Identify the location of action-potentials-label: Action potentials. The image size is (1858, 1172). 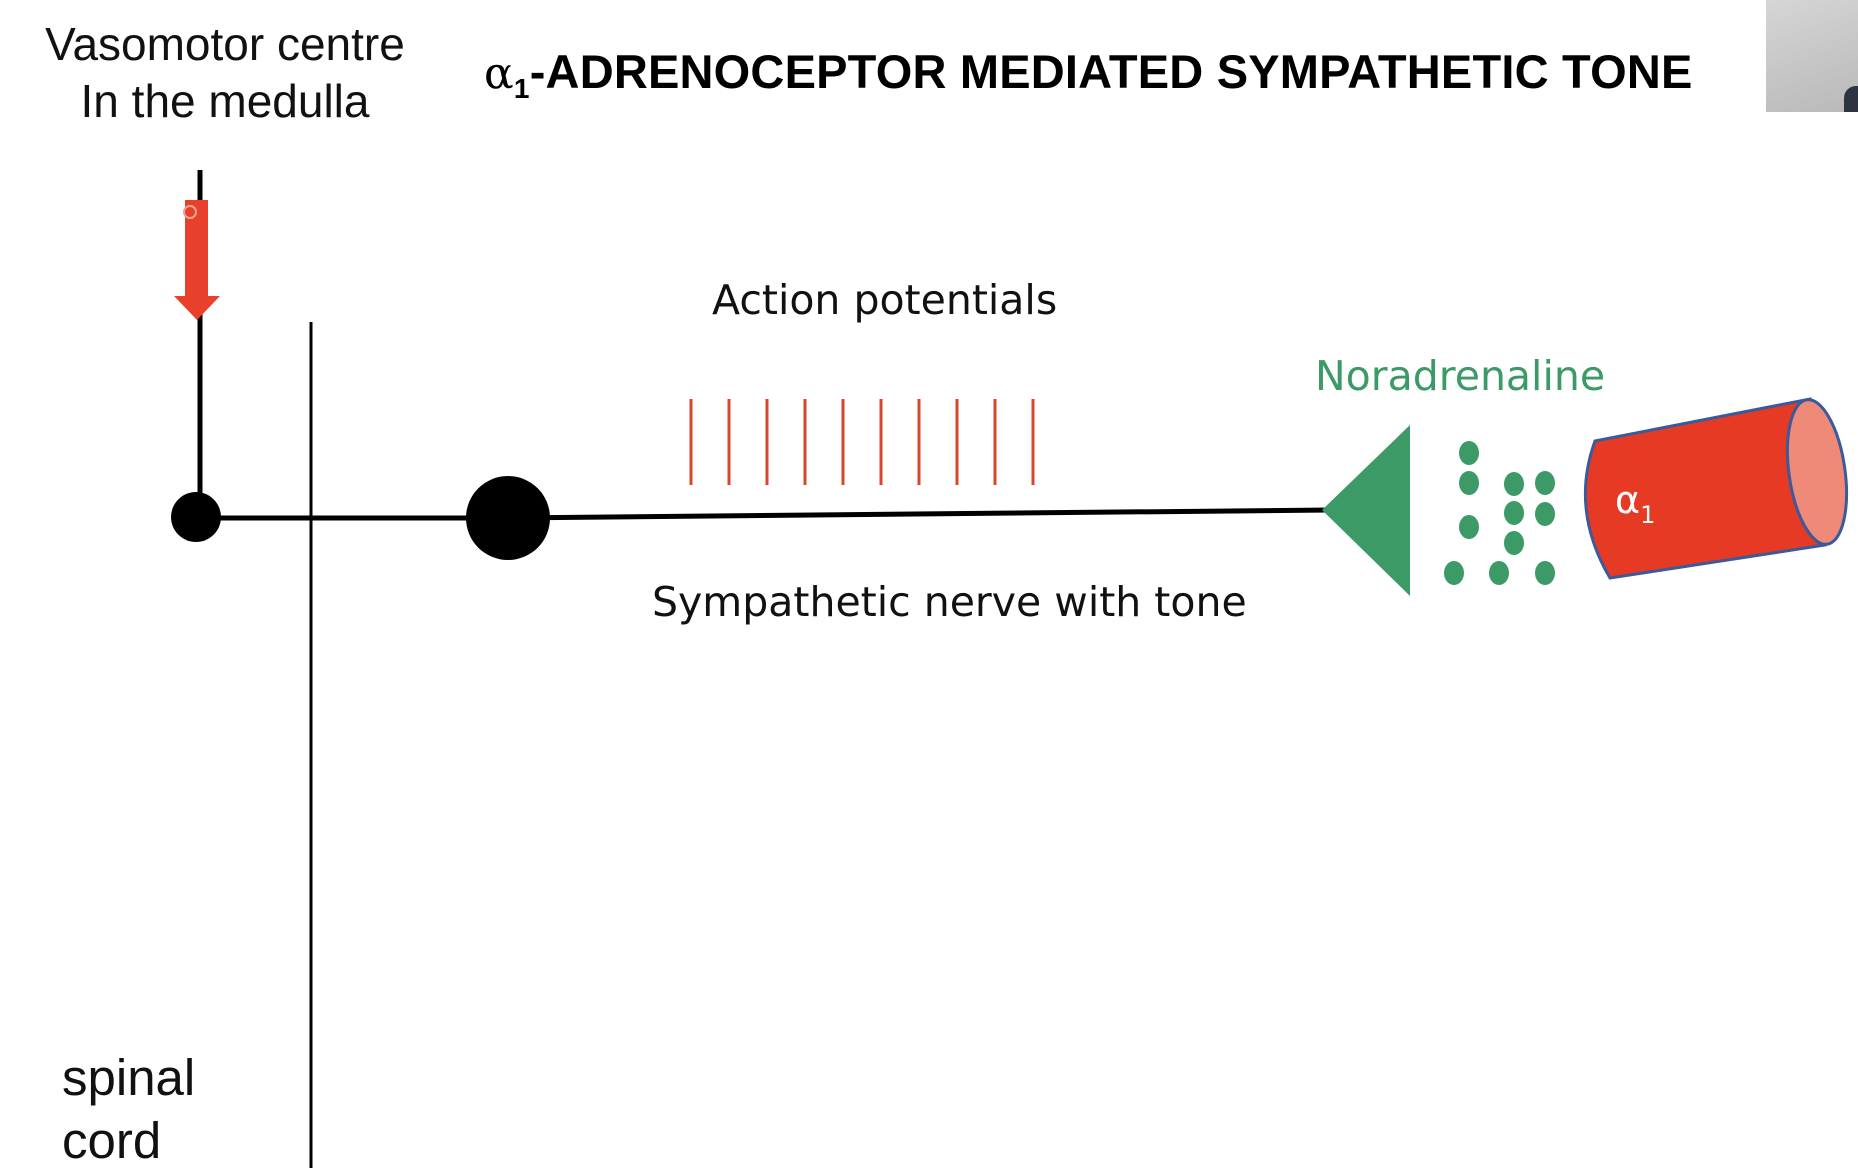
(885, 300).